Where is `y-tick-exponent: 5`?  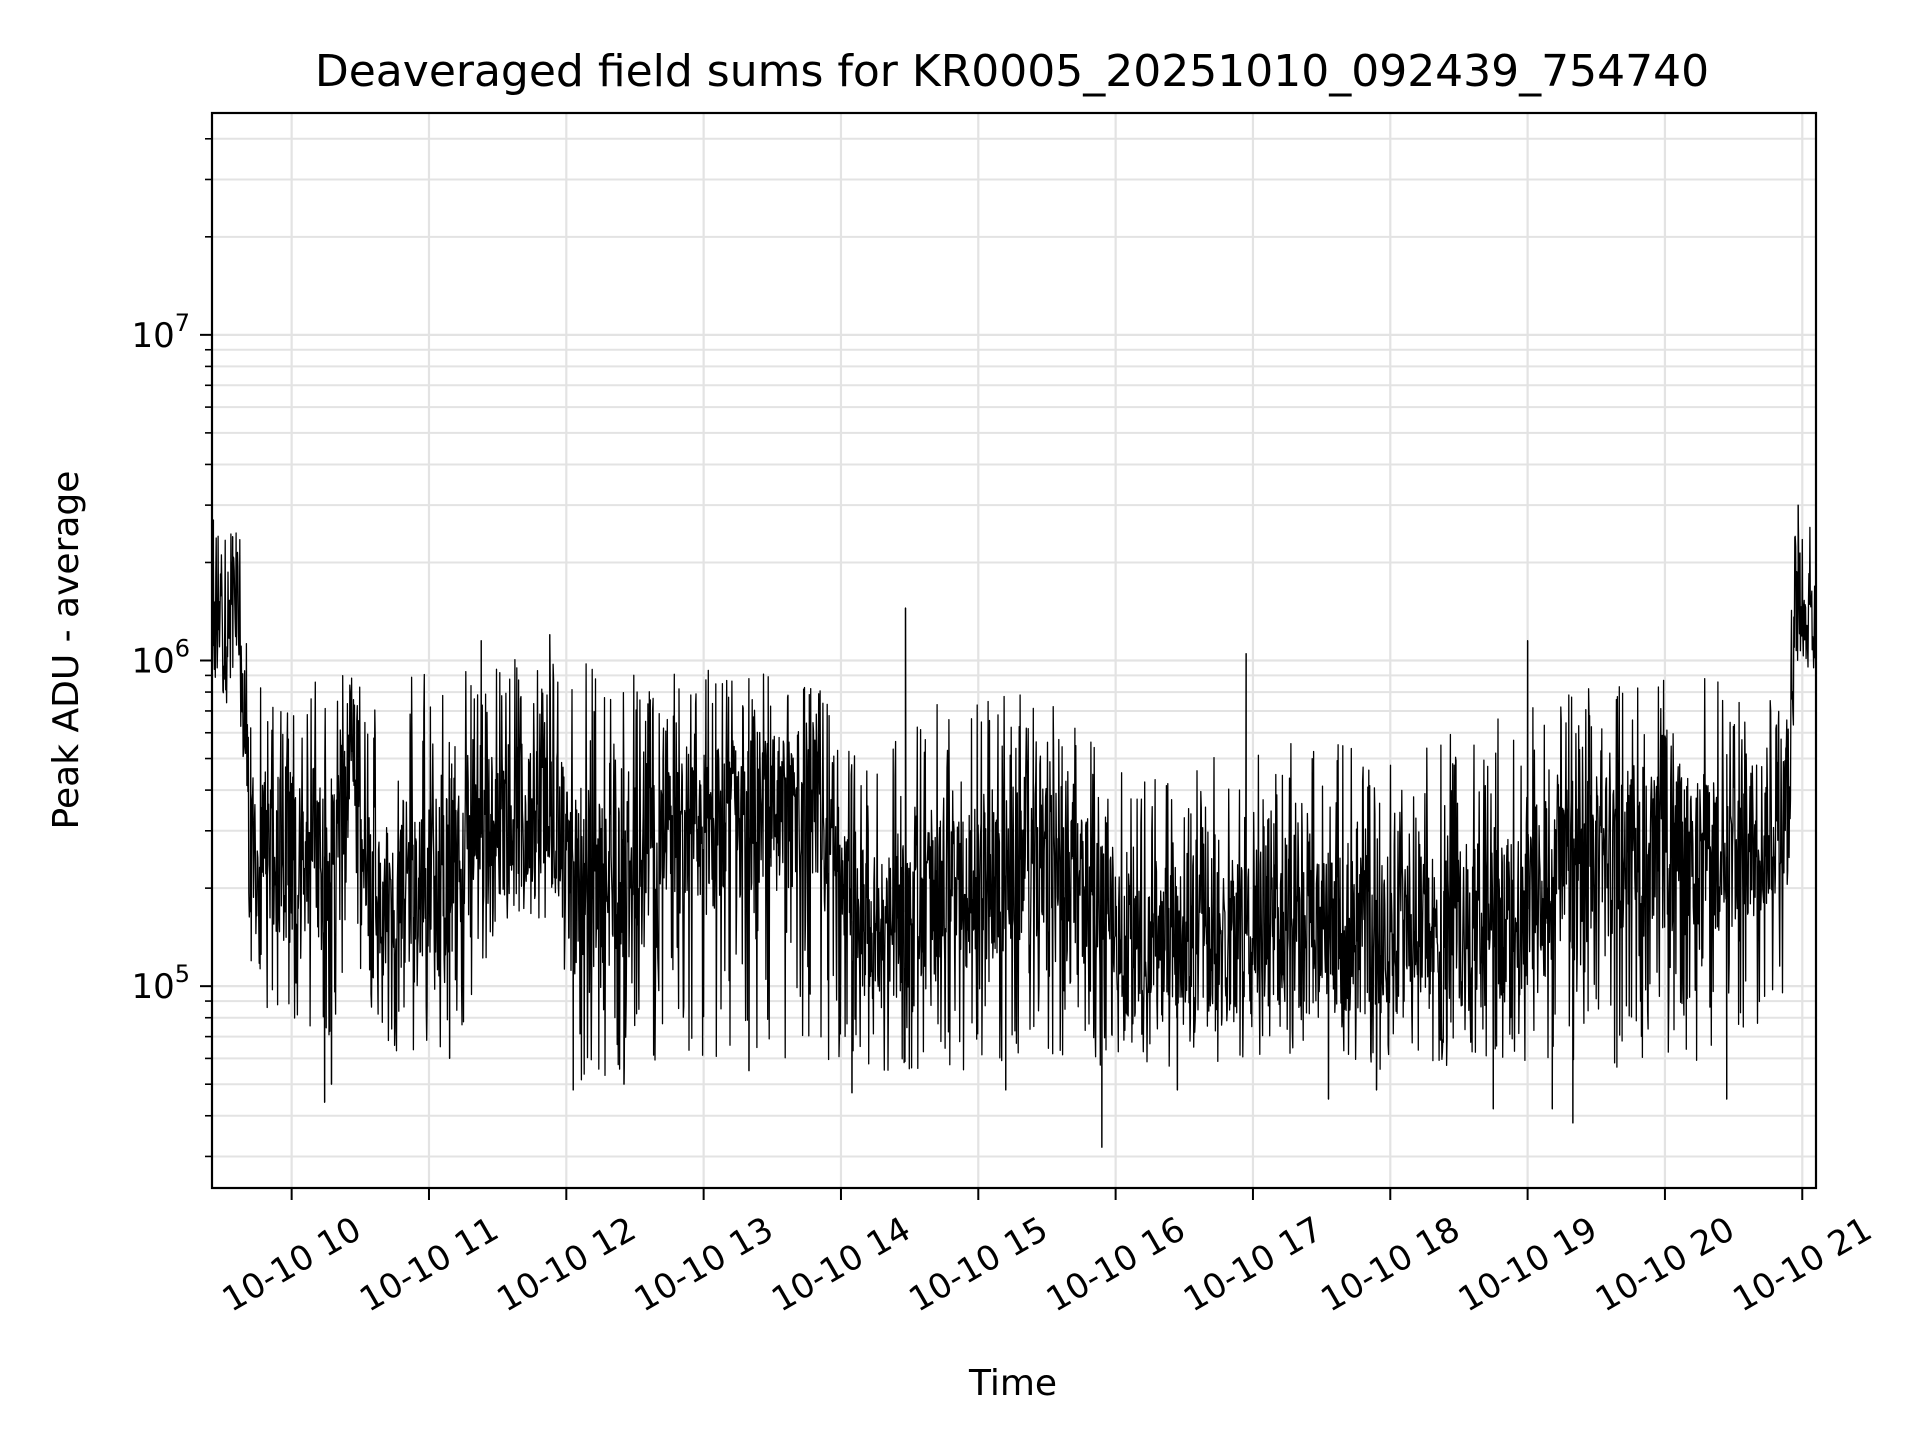 y-tick-exponent: 5 is located at coordinates (182, 974).